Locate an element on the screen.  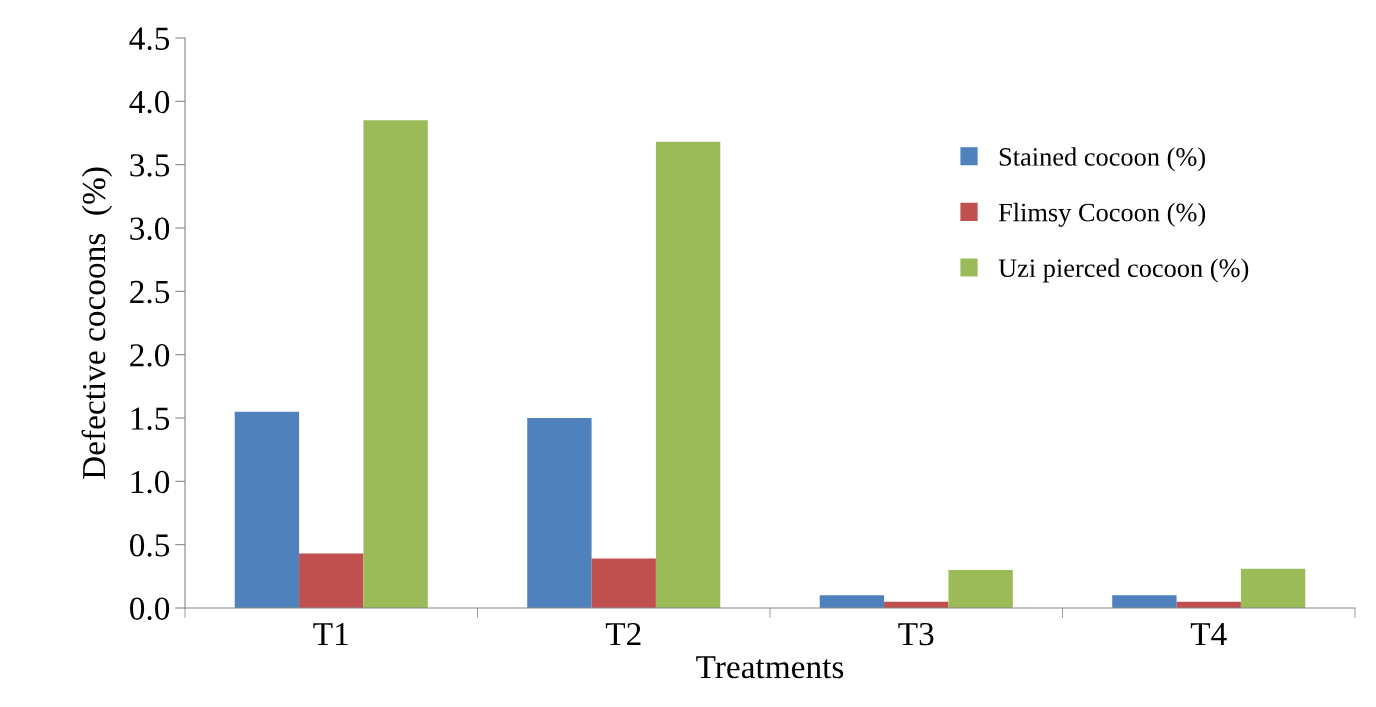
y-tick-label: 2.0 is located at coordinates (150, 355).